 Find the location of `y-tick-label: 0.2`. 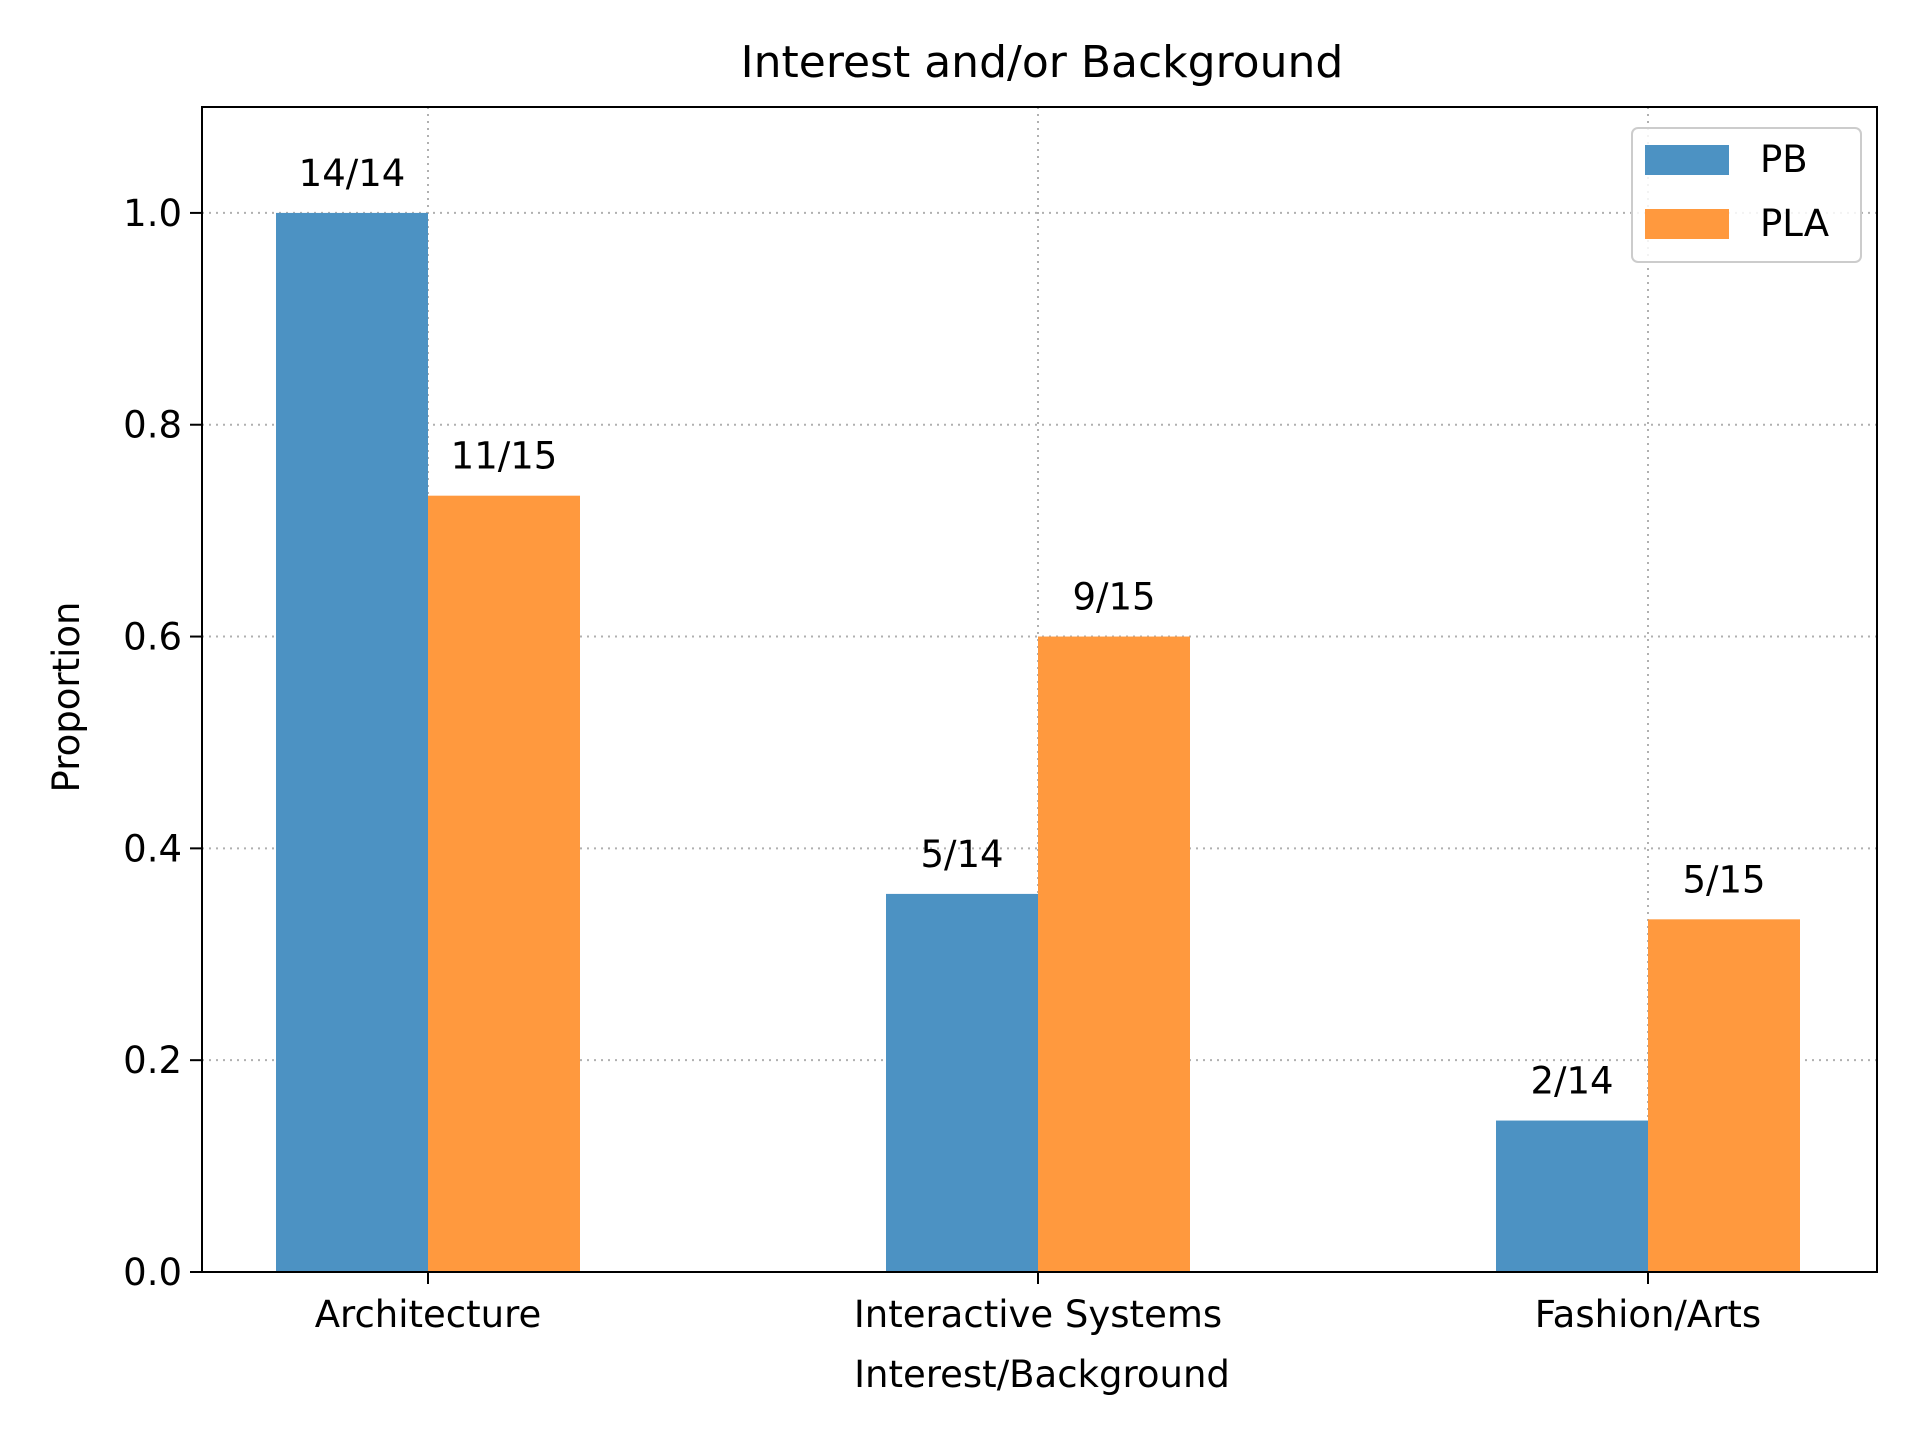

y-tick-label: 0.2 is located at coordinates (152, 1060).